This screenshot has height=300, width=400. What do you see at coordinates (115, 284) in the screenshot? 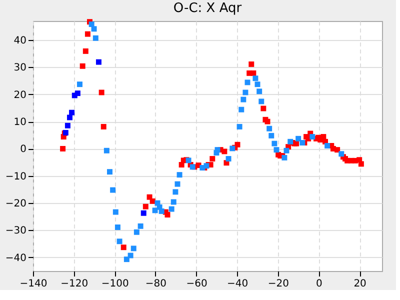
I see `x-tick-label: −100` at bounding box center [115, 284].